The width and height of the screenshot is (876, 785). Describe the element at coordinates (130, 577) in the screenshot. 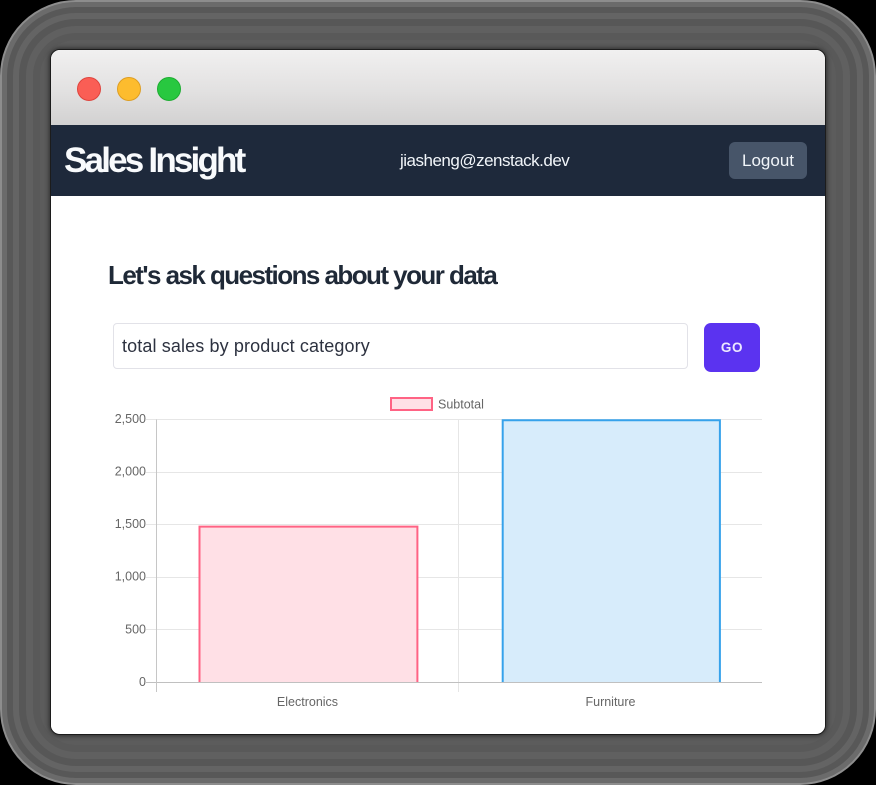

I see `svg-text: 1,000` at that location.